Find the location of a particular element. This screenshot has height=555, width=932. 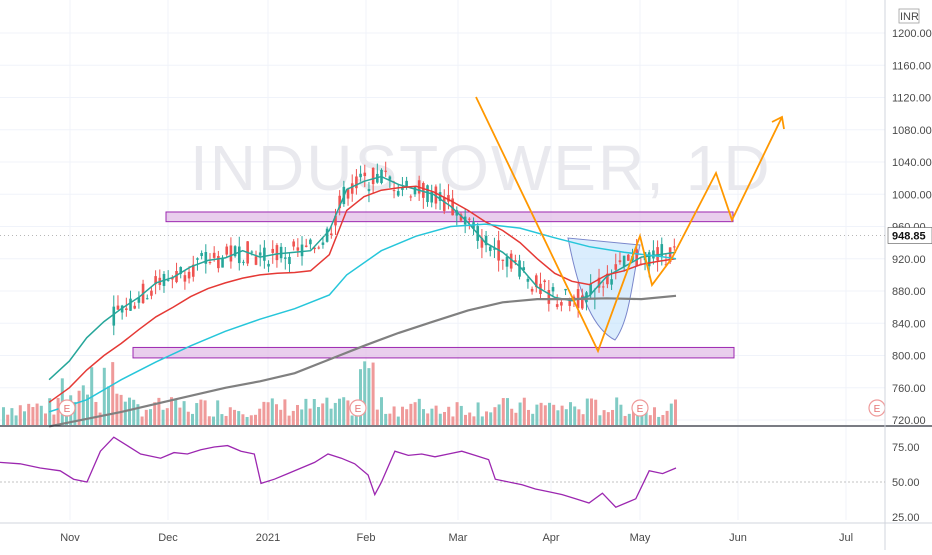

price-tick-label: 1200.00 is located at coordinates (912, 34).